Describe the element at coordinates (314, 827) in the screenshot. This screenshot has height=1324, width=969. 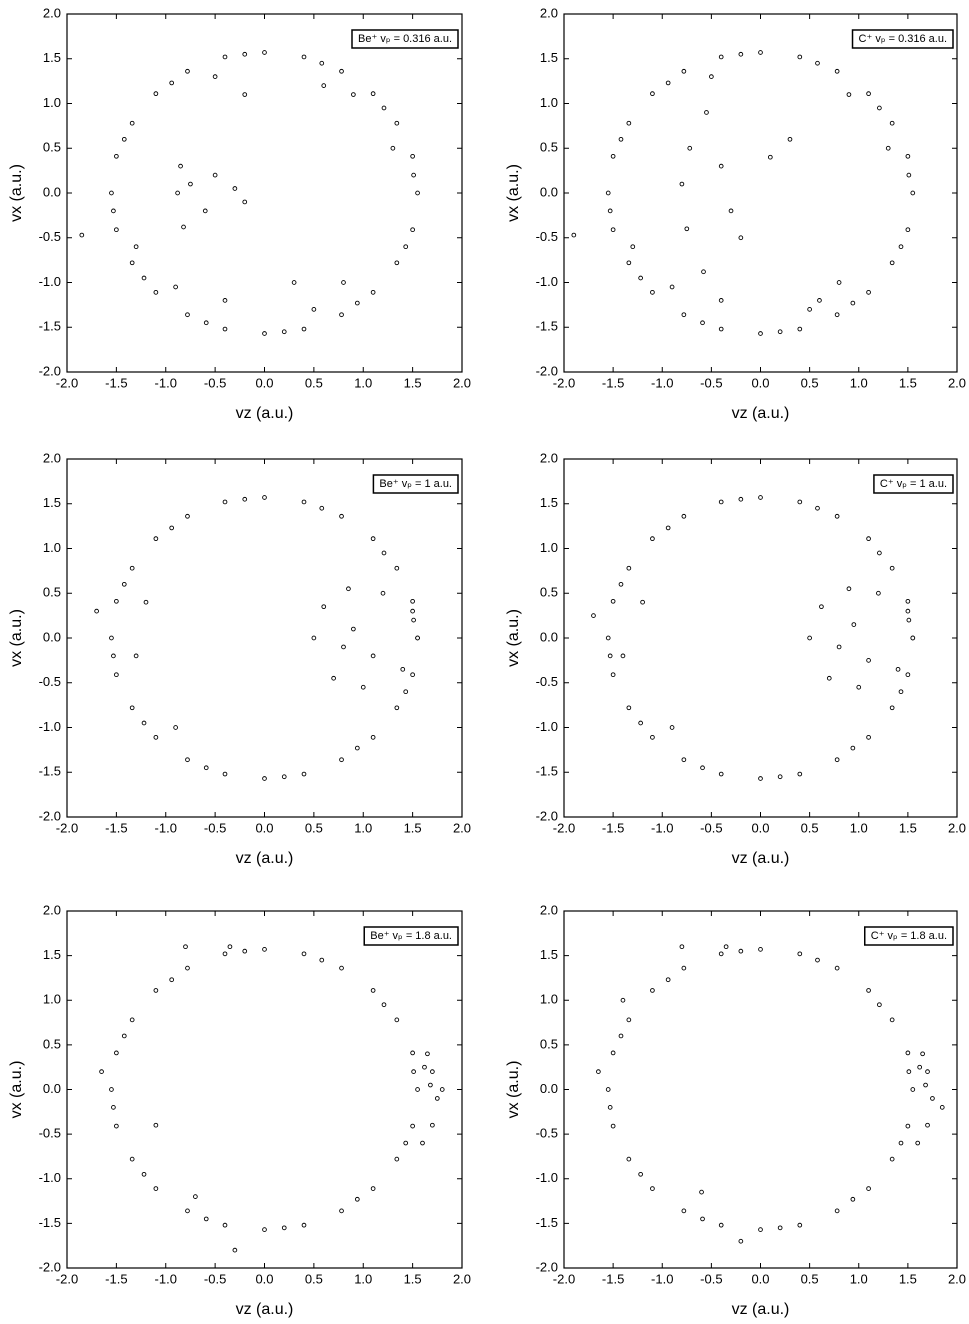
I see `x-tick-label: 0.5` at that location.